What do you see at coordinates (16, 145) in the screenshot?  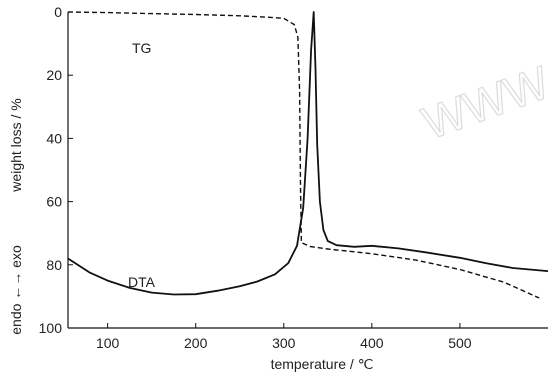 I see `y-axis-title: weight loss / %` at bounding box center [16, 145].